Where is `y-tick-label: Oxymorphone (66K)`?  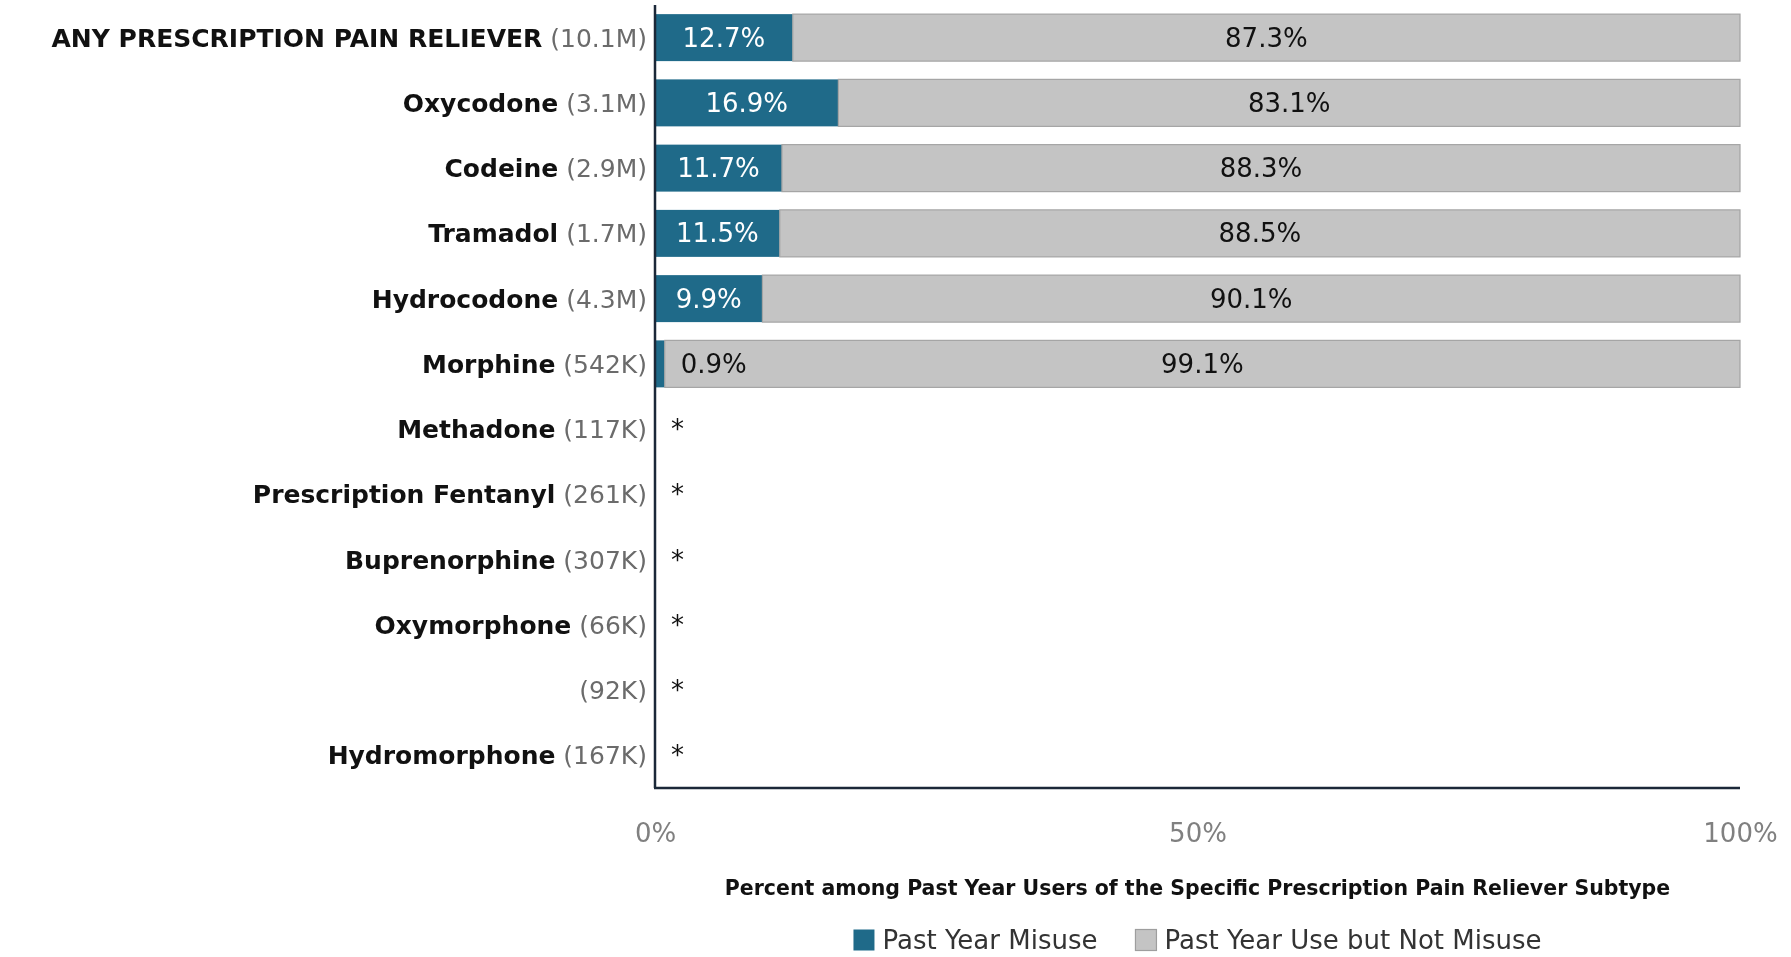 y-tick-label: Oxymorphone (66K) is located at coordinates (510, 625).